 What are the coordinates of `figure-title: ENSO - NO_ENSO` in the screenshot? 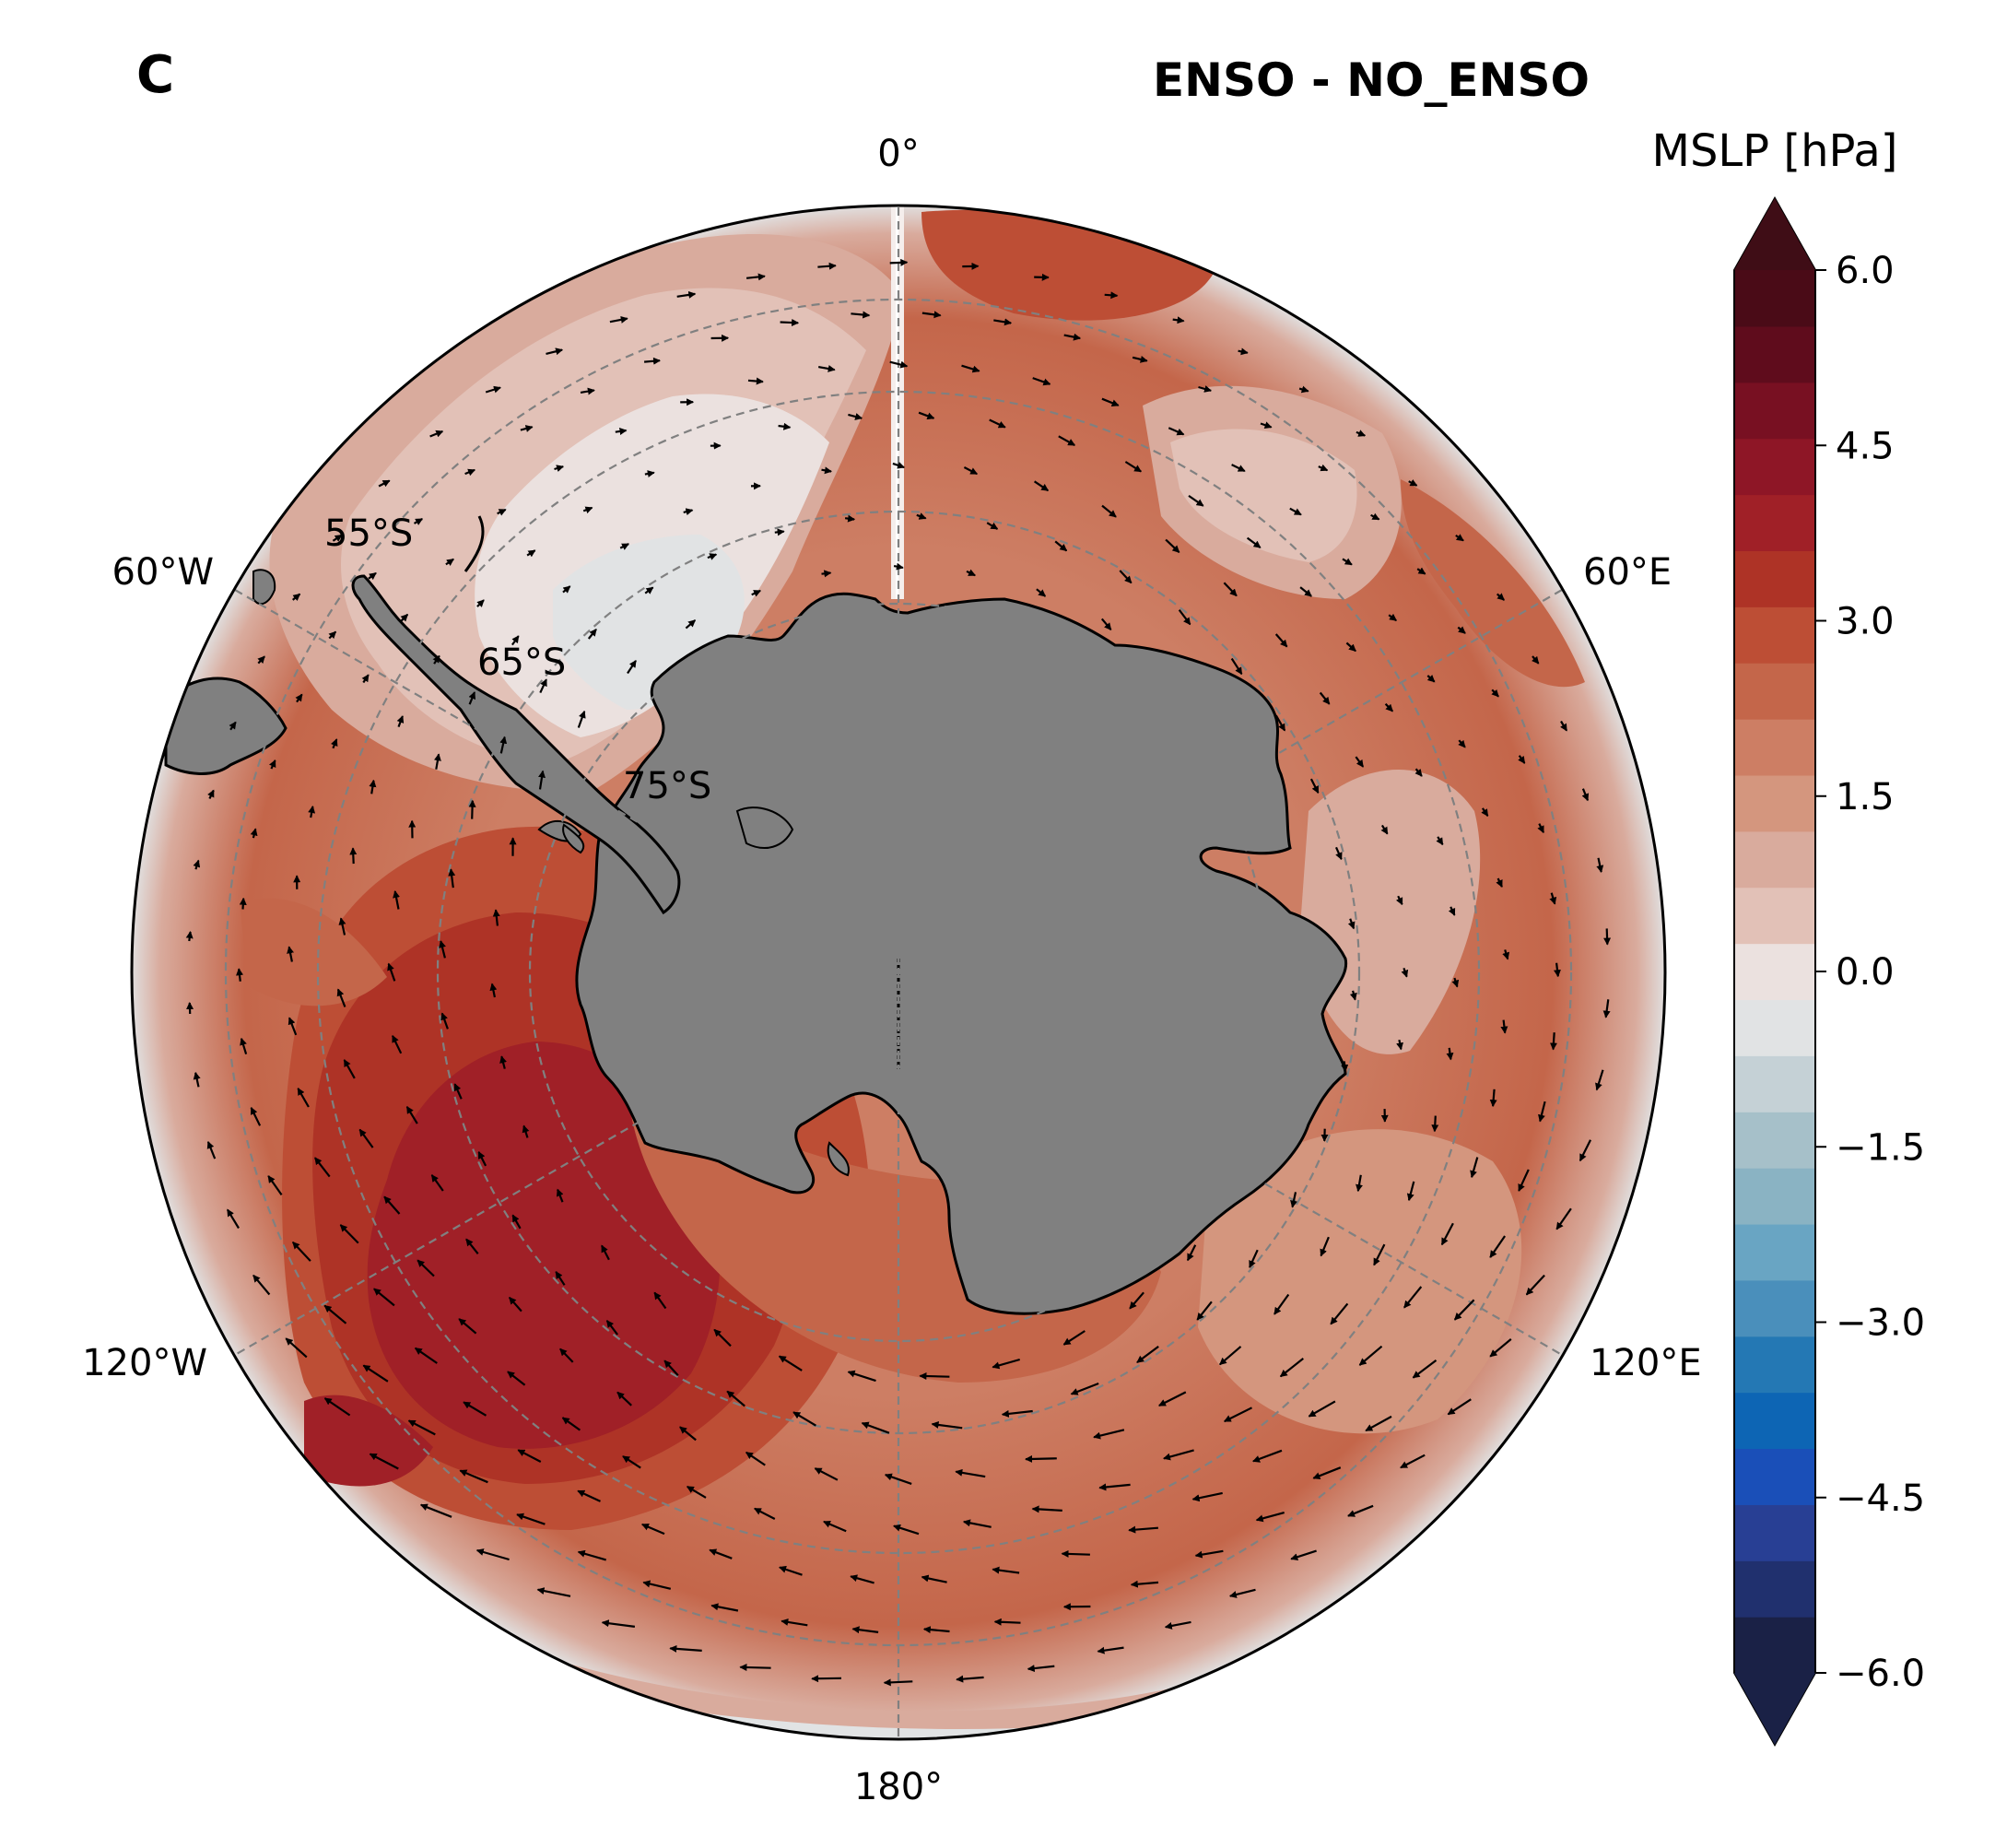 It's located at (1371, 80).